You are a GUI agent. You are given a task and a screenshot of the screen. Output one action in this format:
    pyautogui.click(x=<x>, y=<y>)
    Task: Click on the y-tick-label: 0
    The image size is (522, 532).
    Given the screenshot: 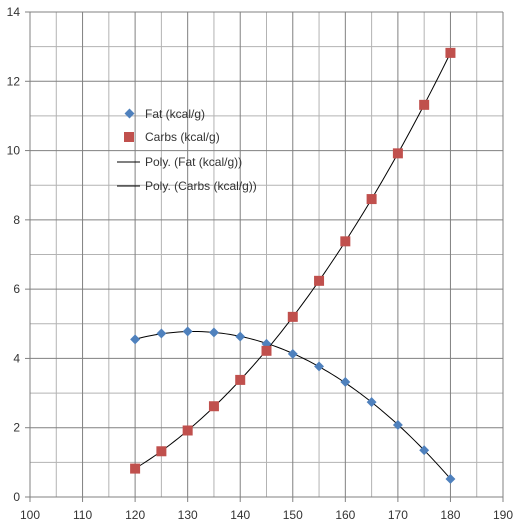 What is the action you would take?
    pyautogui.click(x=16, y=497)
    